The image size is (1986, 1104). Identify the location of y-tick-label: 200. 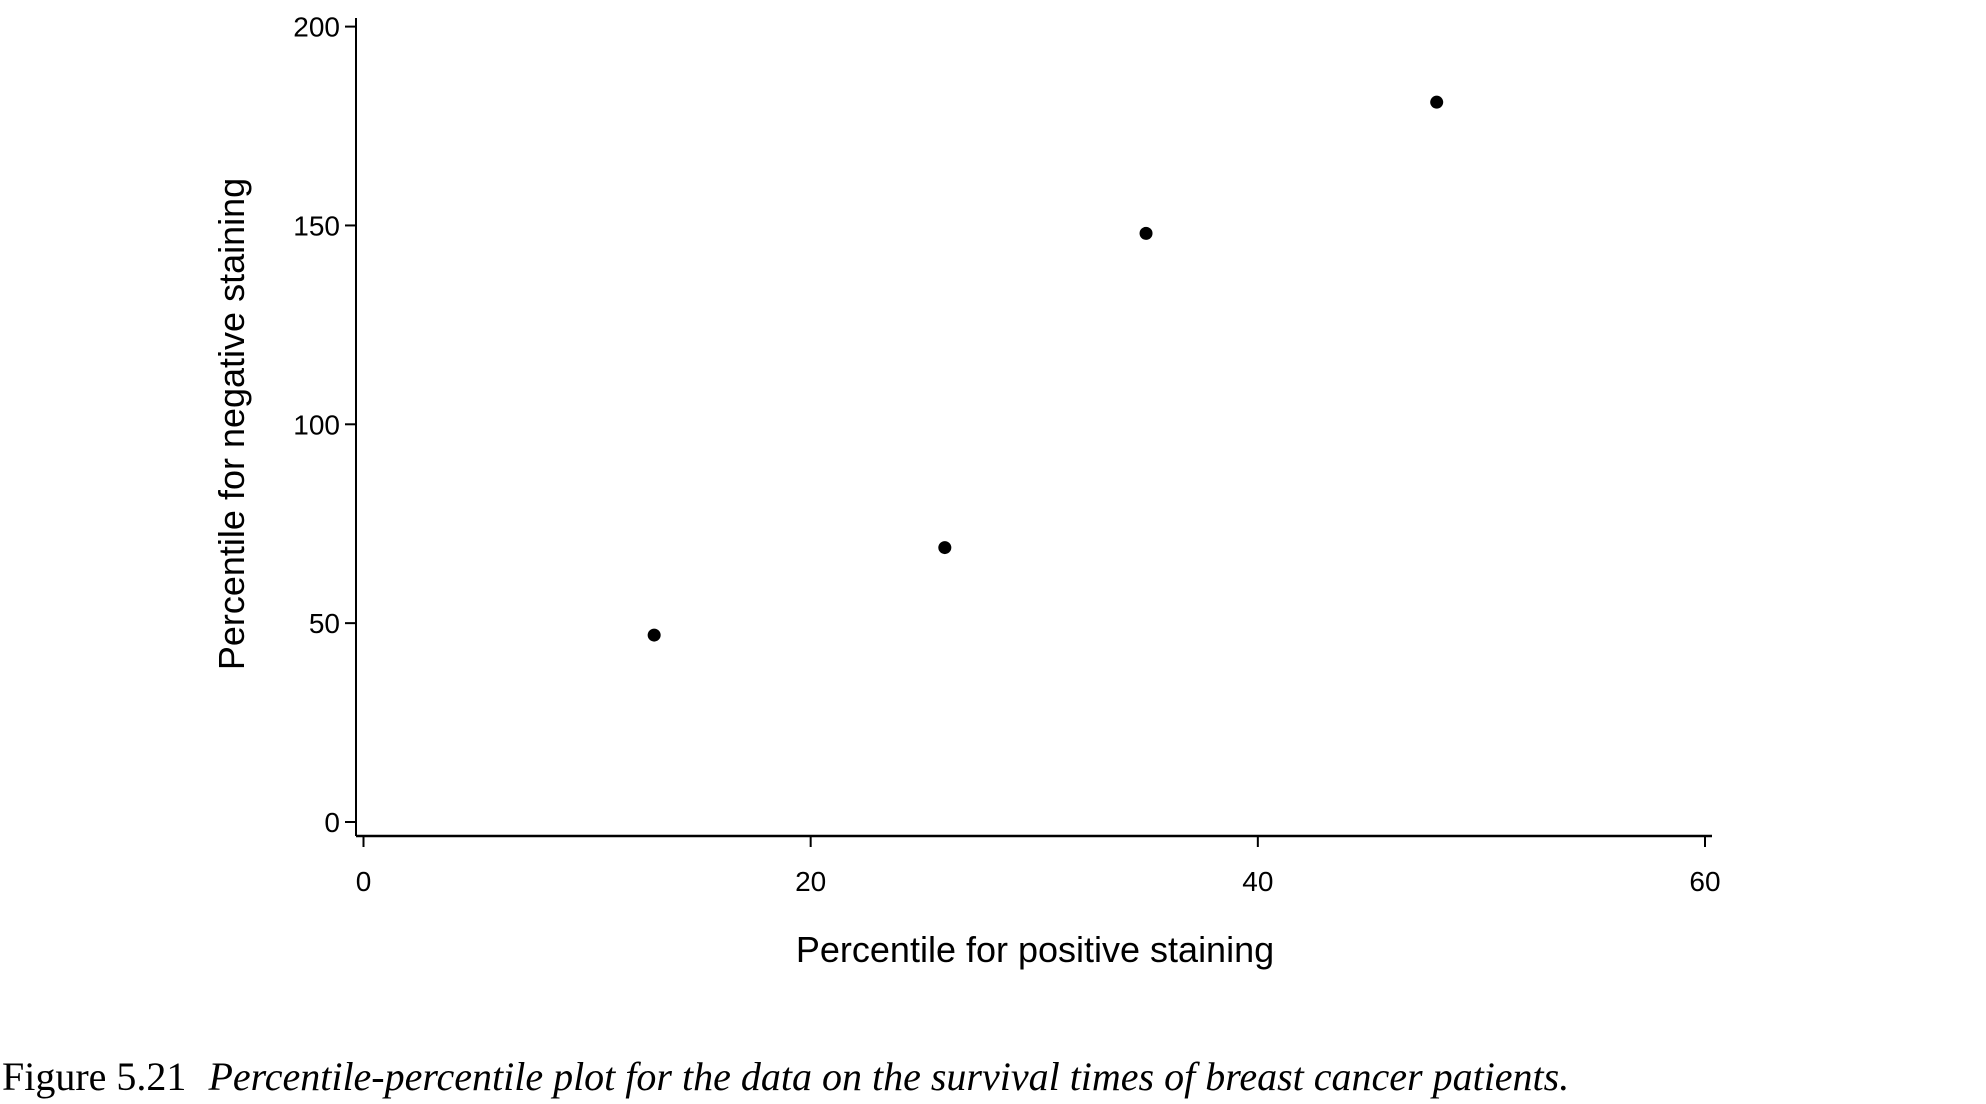
(316, 27).